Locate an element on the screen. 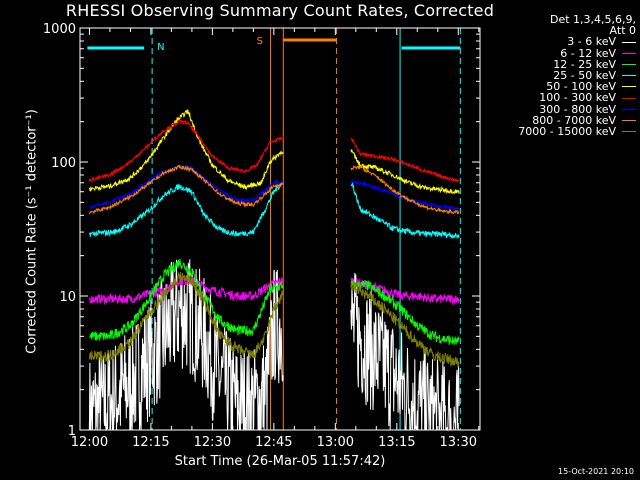 This screenshot has height=480, width=640. legend-entry: 7000 - 15000 keV is located at coordinates (559, 131).